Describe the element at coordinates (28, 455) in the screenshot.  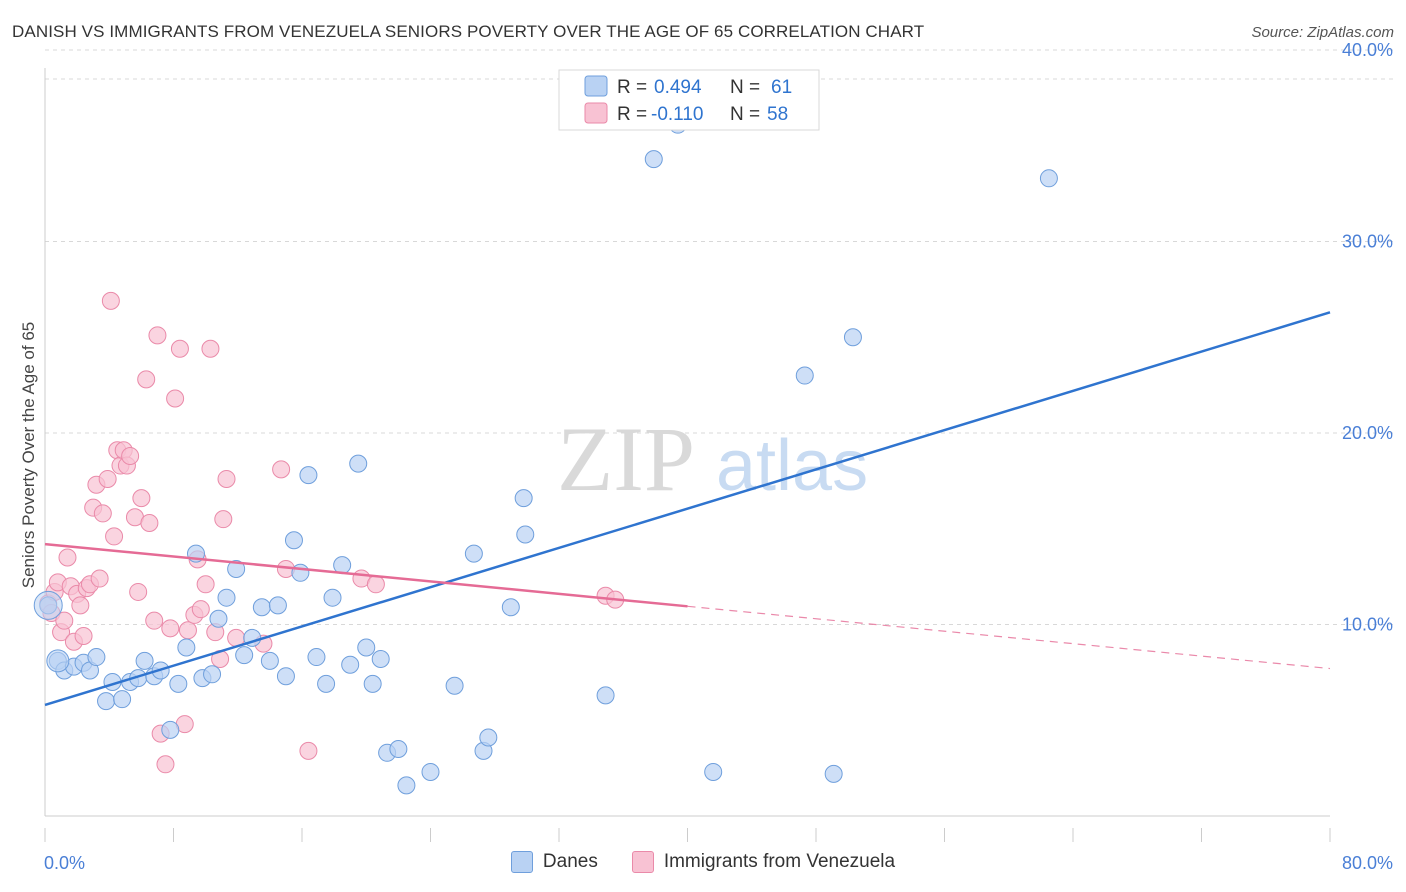
I see `y-axis-title: Seniors Poverty Over the Age of 65` at that location.